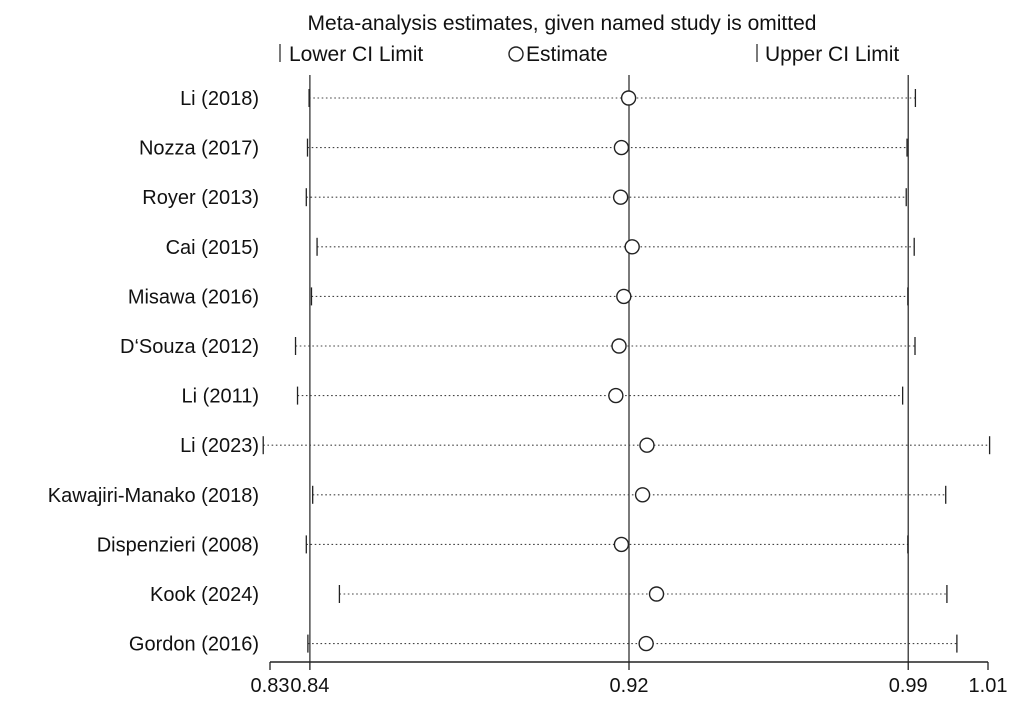  Describe the element at coordinates (219, 99) in the screenshot. I see `study-label: Li (2018)` at that location.